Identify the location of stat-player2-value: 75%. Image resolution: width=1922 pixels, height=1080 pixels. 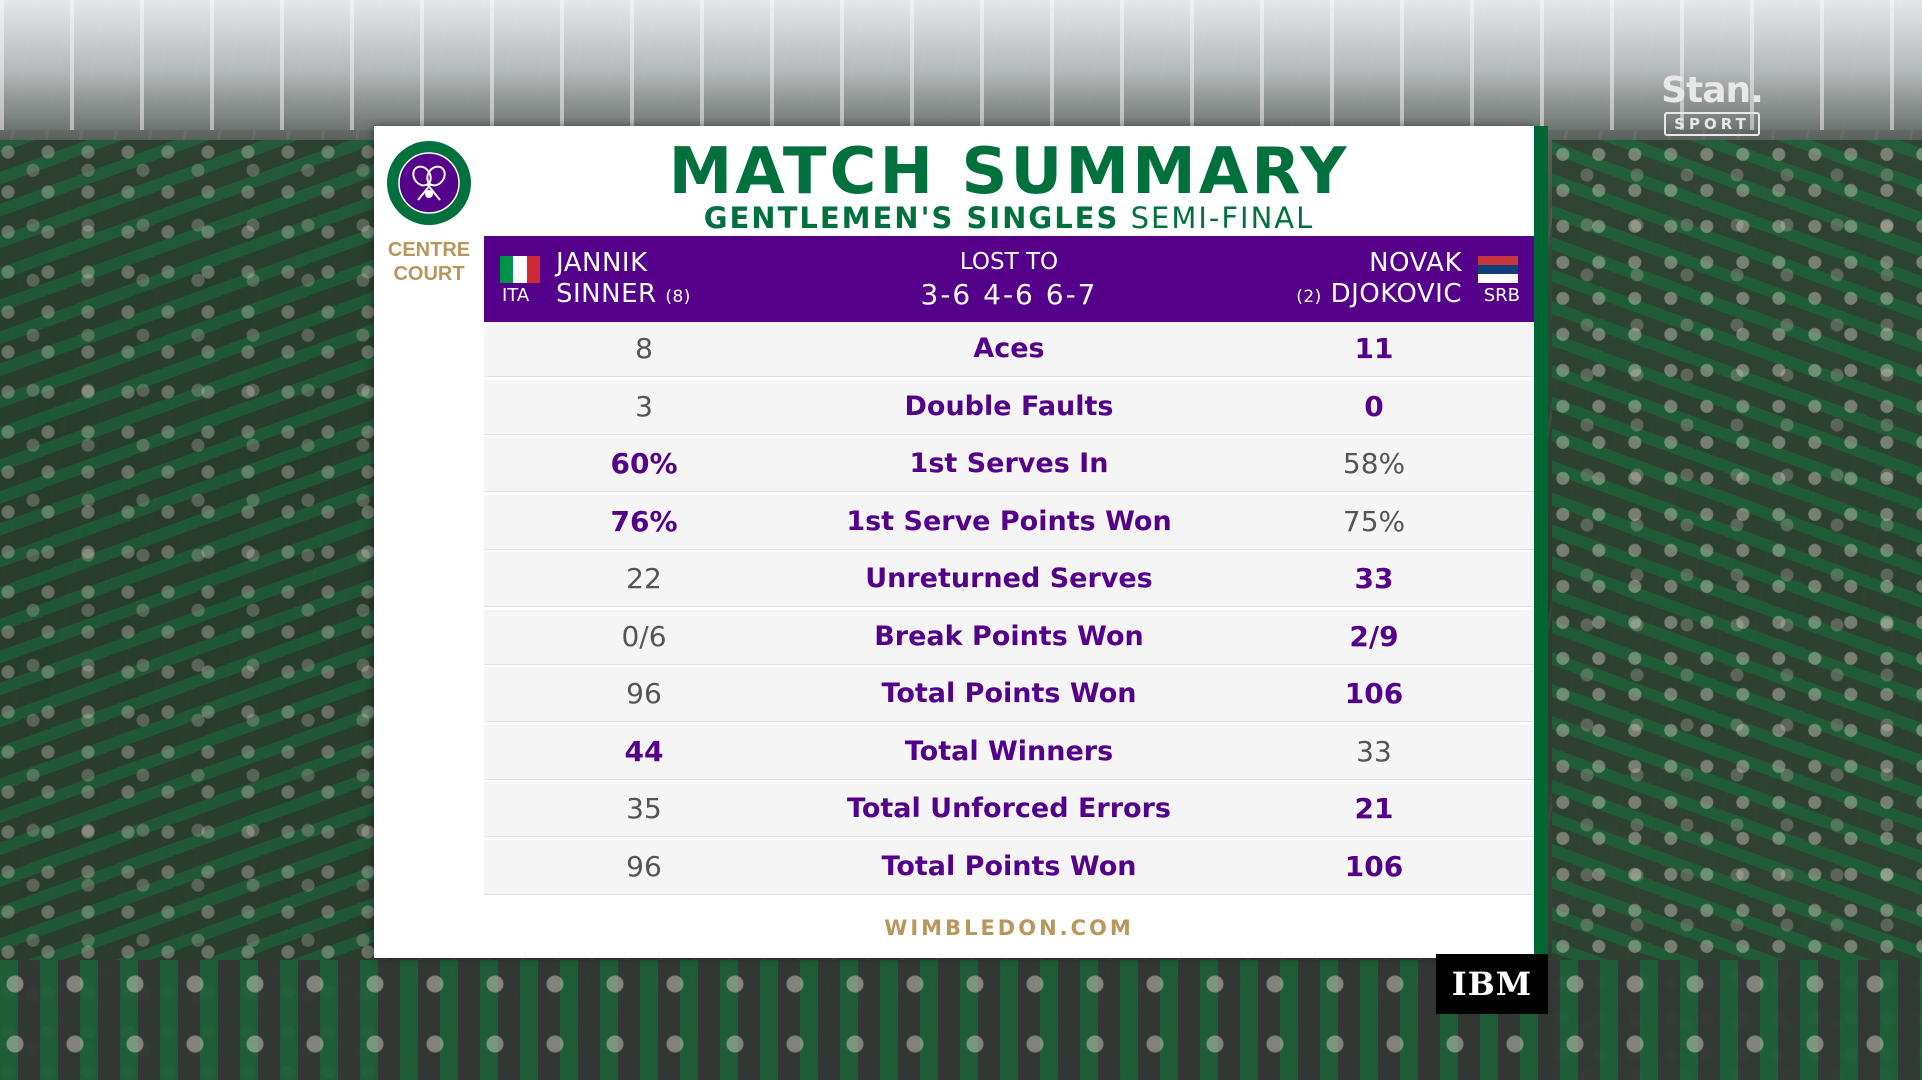
(1374, 521).